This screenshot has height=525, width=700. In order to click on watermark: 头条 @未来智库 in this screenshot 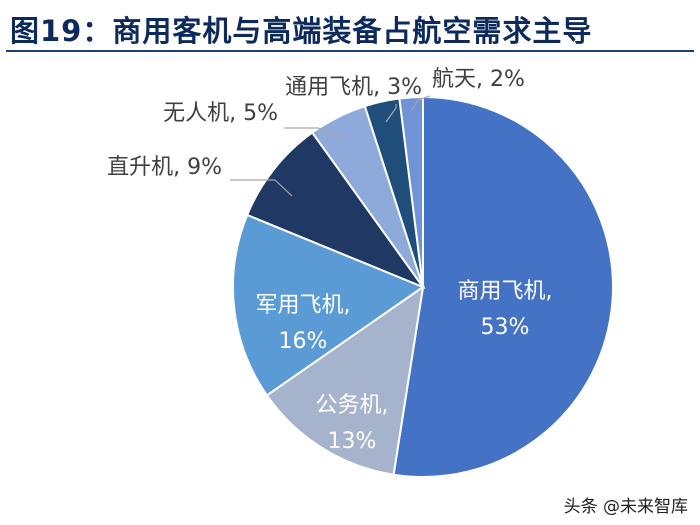, I will do `click(625, 507)`.